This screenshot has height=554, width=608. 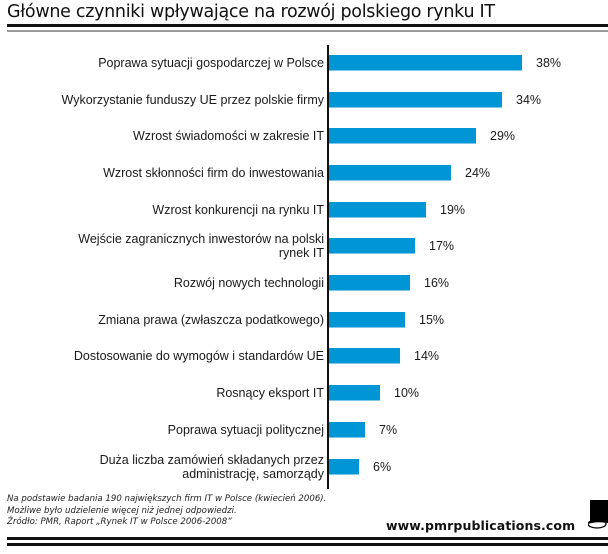 I want to click on value-label: 19%, so click(x=453, y=210).